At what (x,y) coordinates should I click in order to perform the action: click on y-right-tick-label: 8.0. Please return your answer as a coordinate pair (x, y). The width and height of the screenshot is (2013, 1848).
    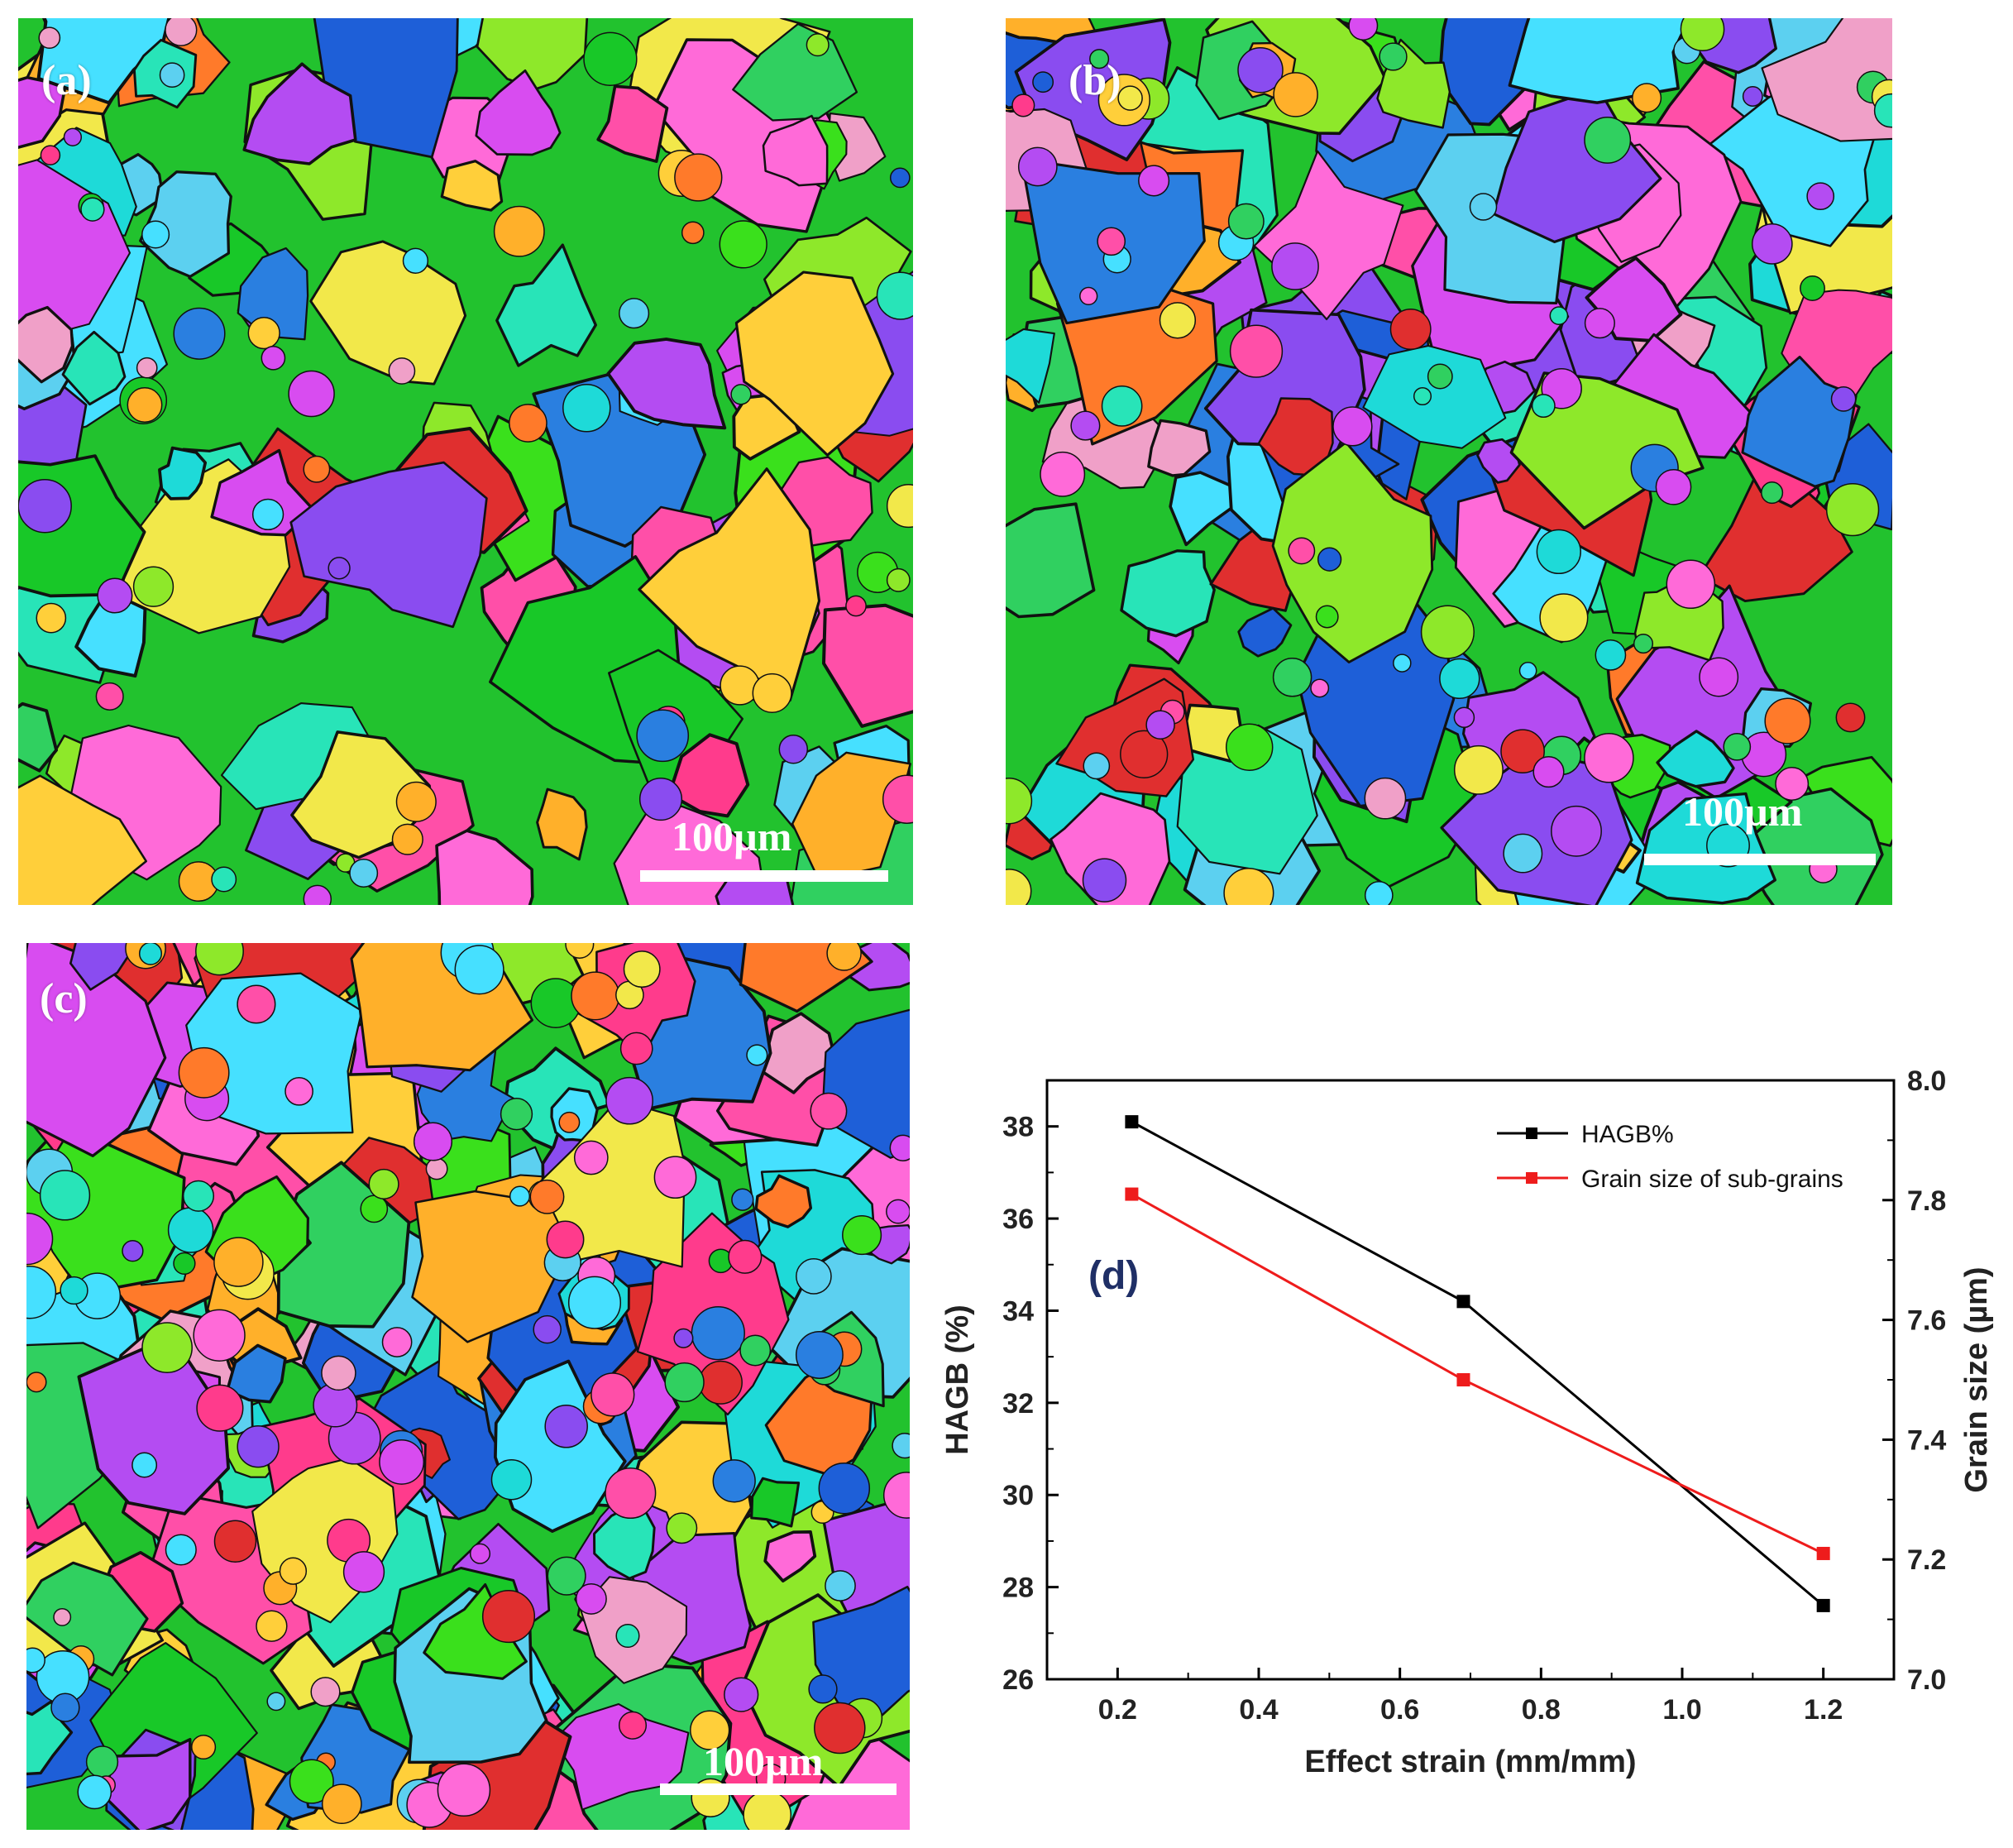
    Looking at the image, I should click on (1926, 1081).